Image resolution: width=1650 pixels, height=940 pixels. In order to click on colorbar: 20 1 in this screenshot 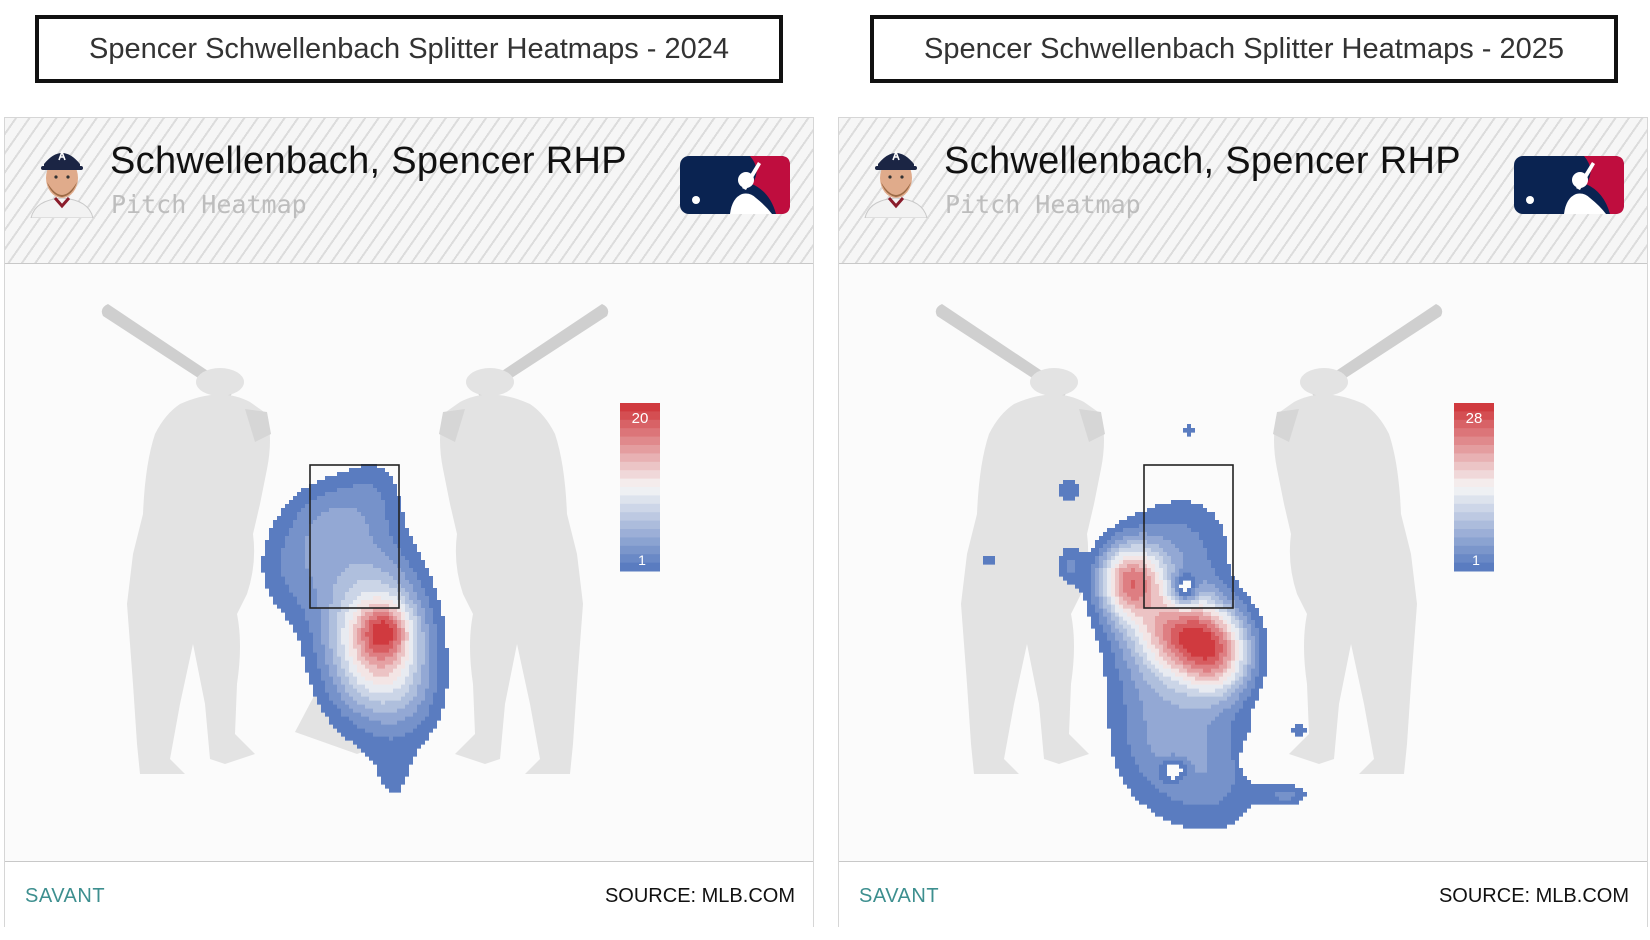, I will do `click(640, 487)`.